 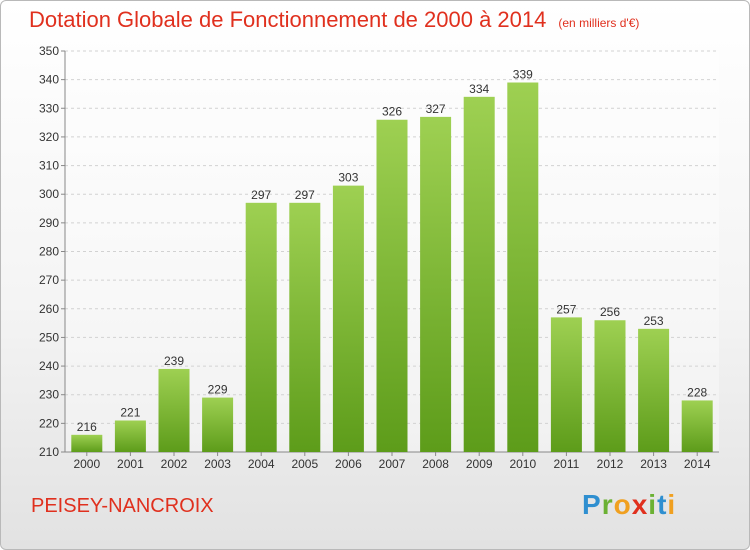 What do you see at coordinates (261, 464) in the screenshot?
I see `x-tick-label: 2004` at bounding box center [261, 464].